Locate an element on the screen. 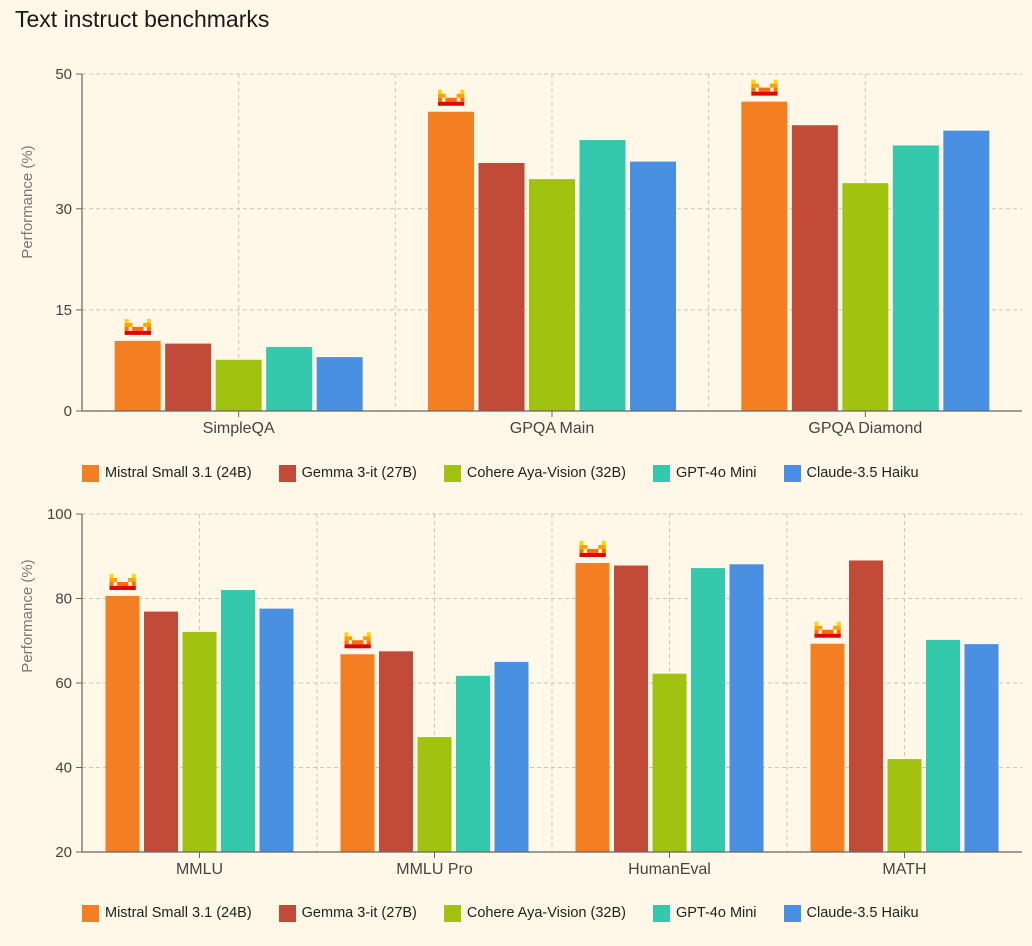  x-tick-label: HumanEval is located at coordinates (669, 869).